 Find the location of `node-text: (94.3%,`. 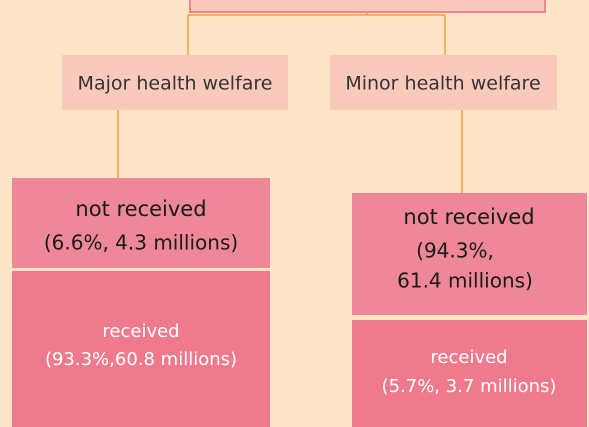

node-text: (94.3%, is located at coordinates (455, 251).